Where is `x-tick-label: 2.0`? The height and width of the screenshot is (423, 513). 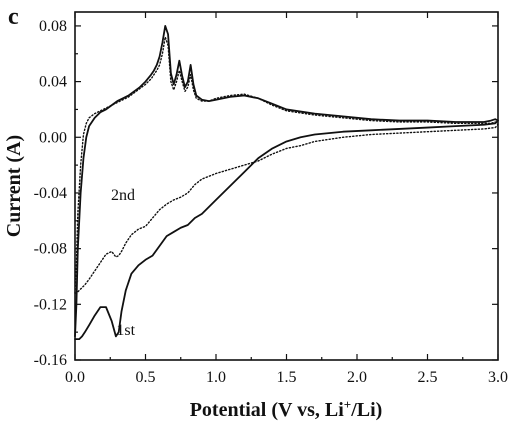 x-tick-label: 2.0 is located at coordinates (357, 377).